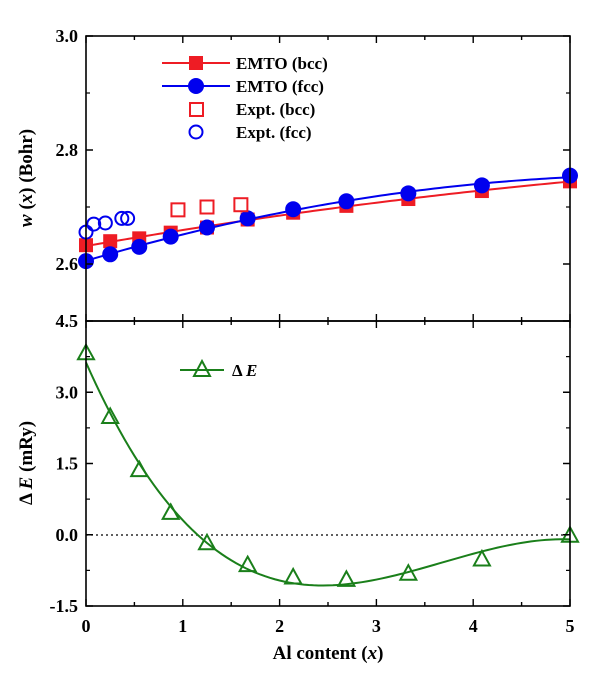 The image size is (600, 675). Describe the element at coordinates (26, 161) in the screenshot. I see `top-y-title-part: ) (Bohr)` at that location.